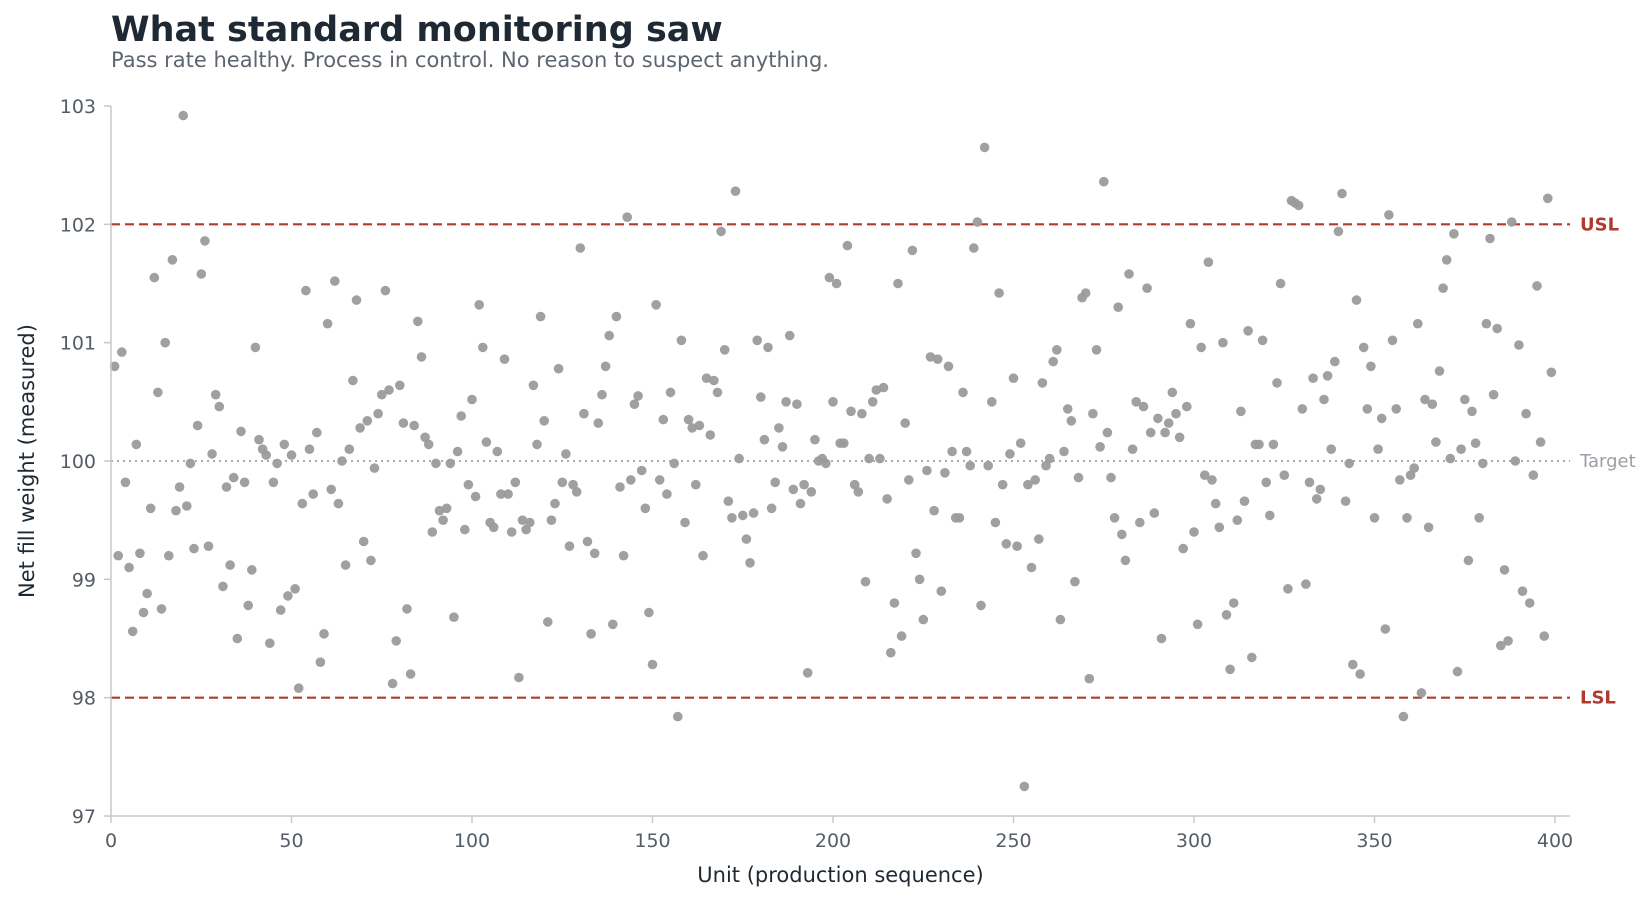 Image resolution: width=1648 pixels, height=901 pixels. I want to click on x-tick-label: 150, so click(652, 841).